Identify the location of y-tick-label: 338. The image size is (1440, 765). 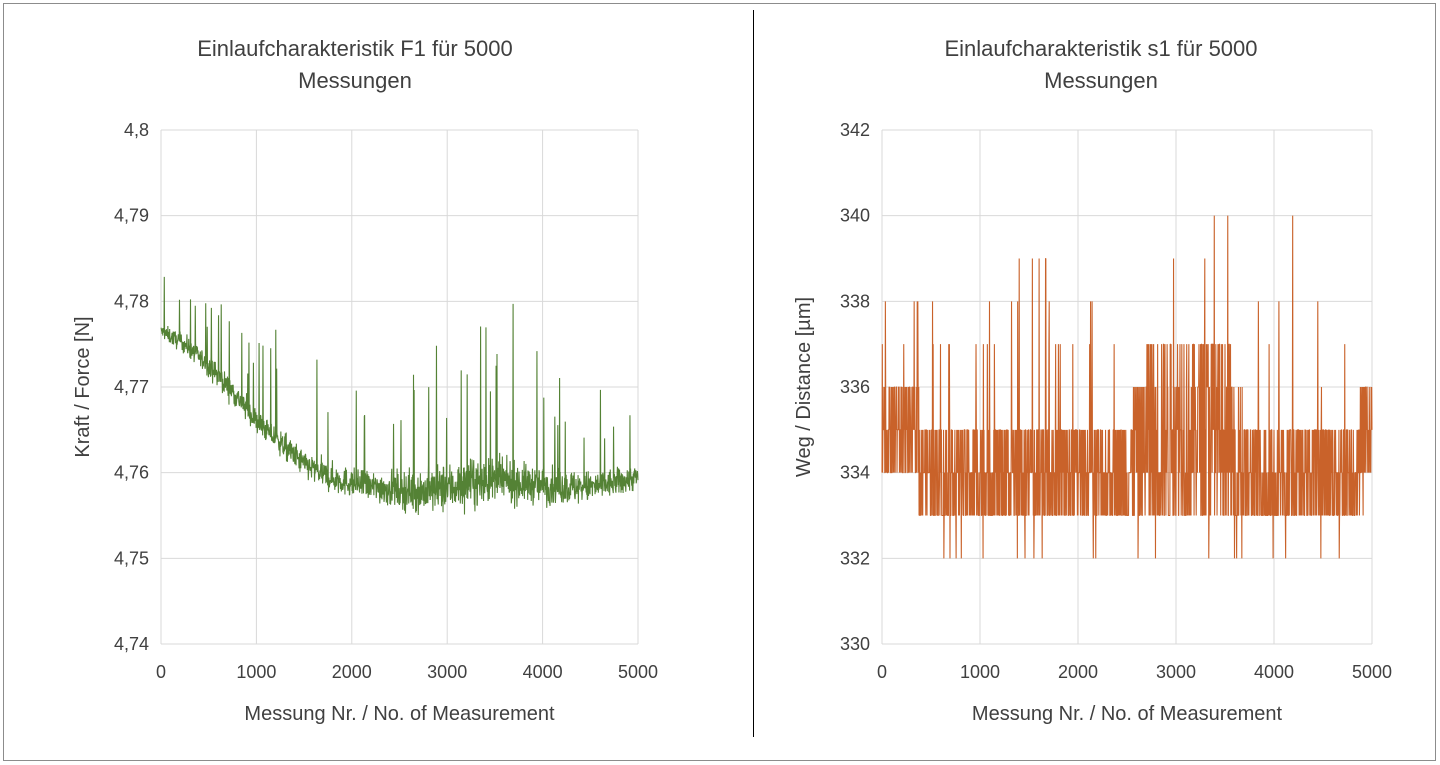
(855, 301).